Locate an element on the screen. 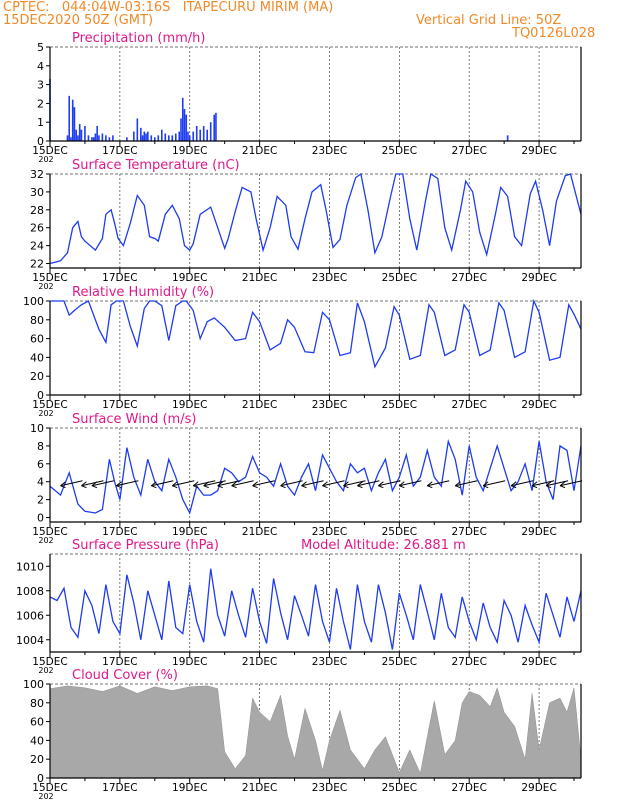 This screenshot has height=800, width=618. y-tick-label: 10 is located at coordinates (37, 428).